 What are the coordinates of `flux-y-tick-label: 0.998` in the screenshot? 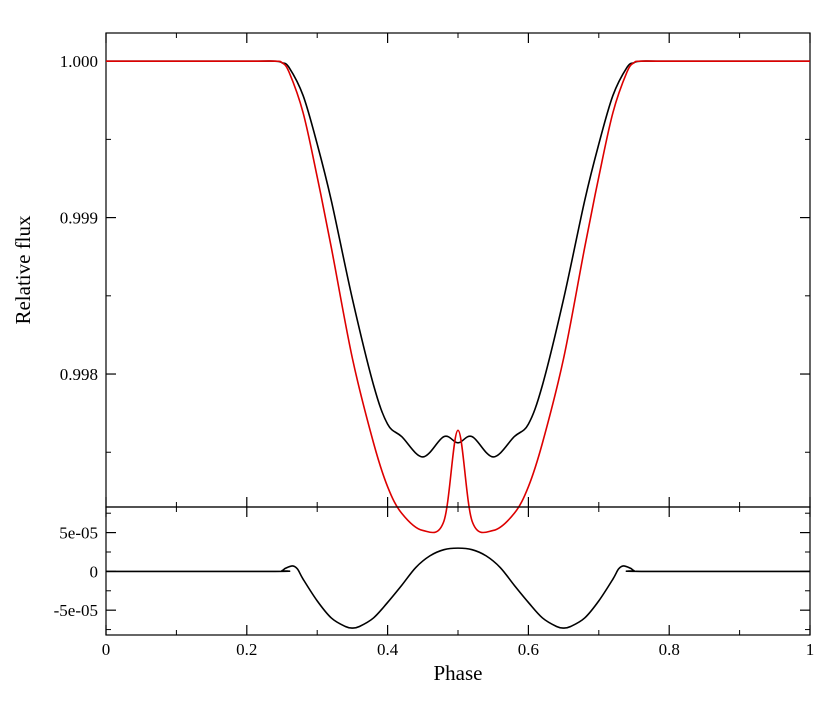 It's located at (79, 374).